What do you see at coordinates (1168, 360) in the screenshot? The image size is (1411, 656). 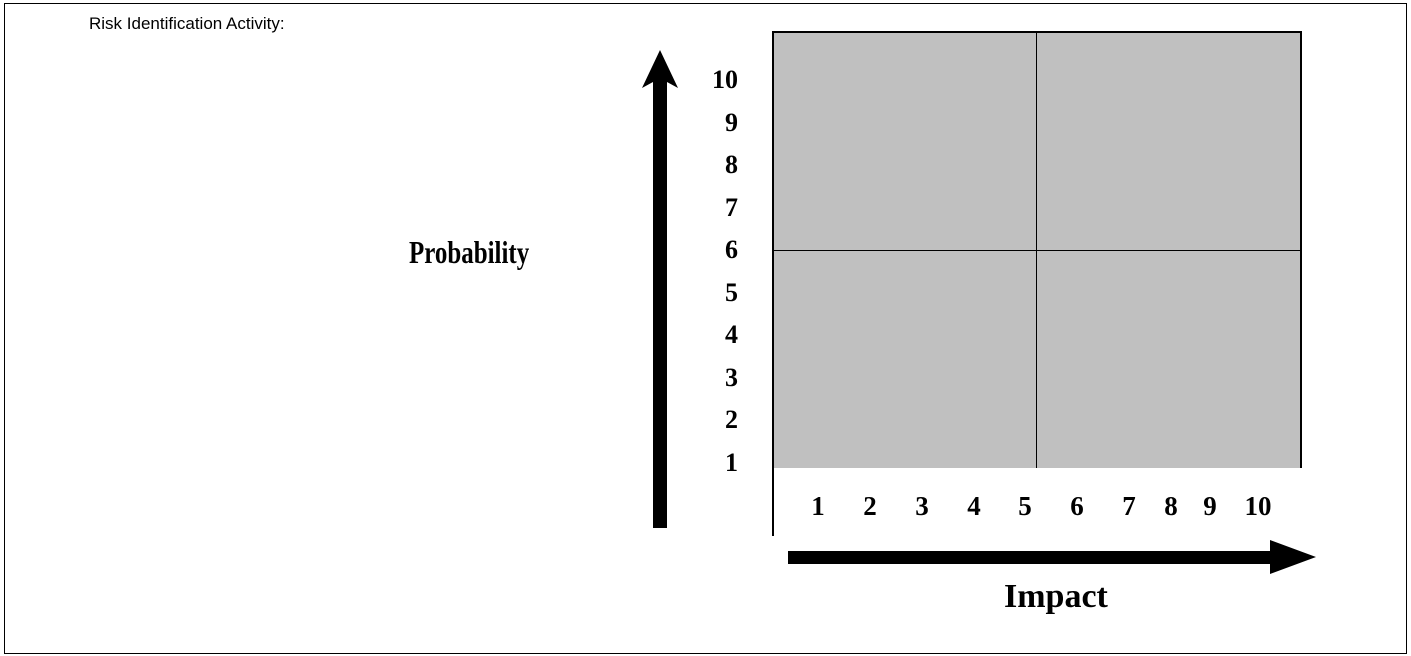 I see `quadrant-low-probability-high-impact` at bounding box center [1168, 360].